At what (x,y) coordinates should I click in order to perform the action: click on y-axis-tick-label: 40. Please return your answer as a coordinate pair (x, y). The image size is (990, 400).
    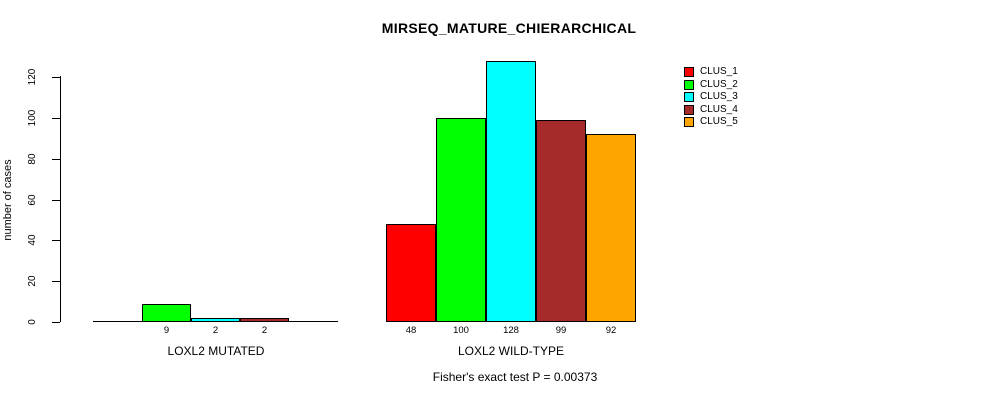
    Looking at the image, I should click on (32, 240).